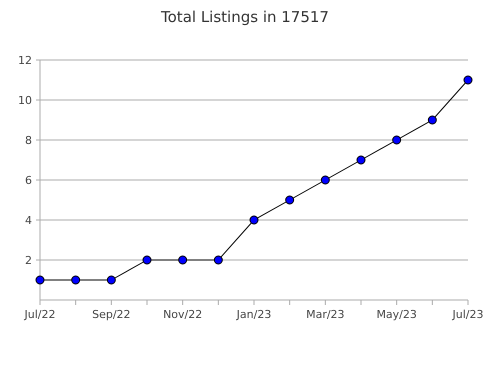 The width and height of the screenshot is (490, 380). Describe the element at coordinates (396, 314) in the screenshot. I see `x-tick-label: May/23` at that location.